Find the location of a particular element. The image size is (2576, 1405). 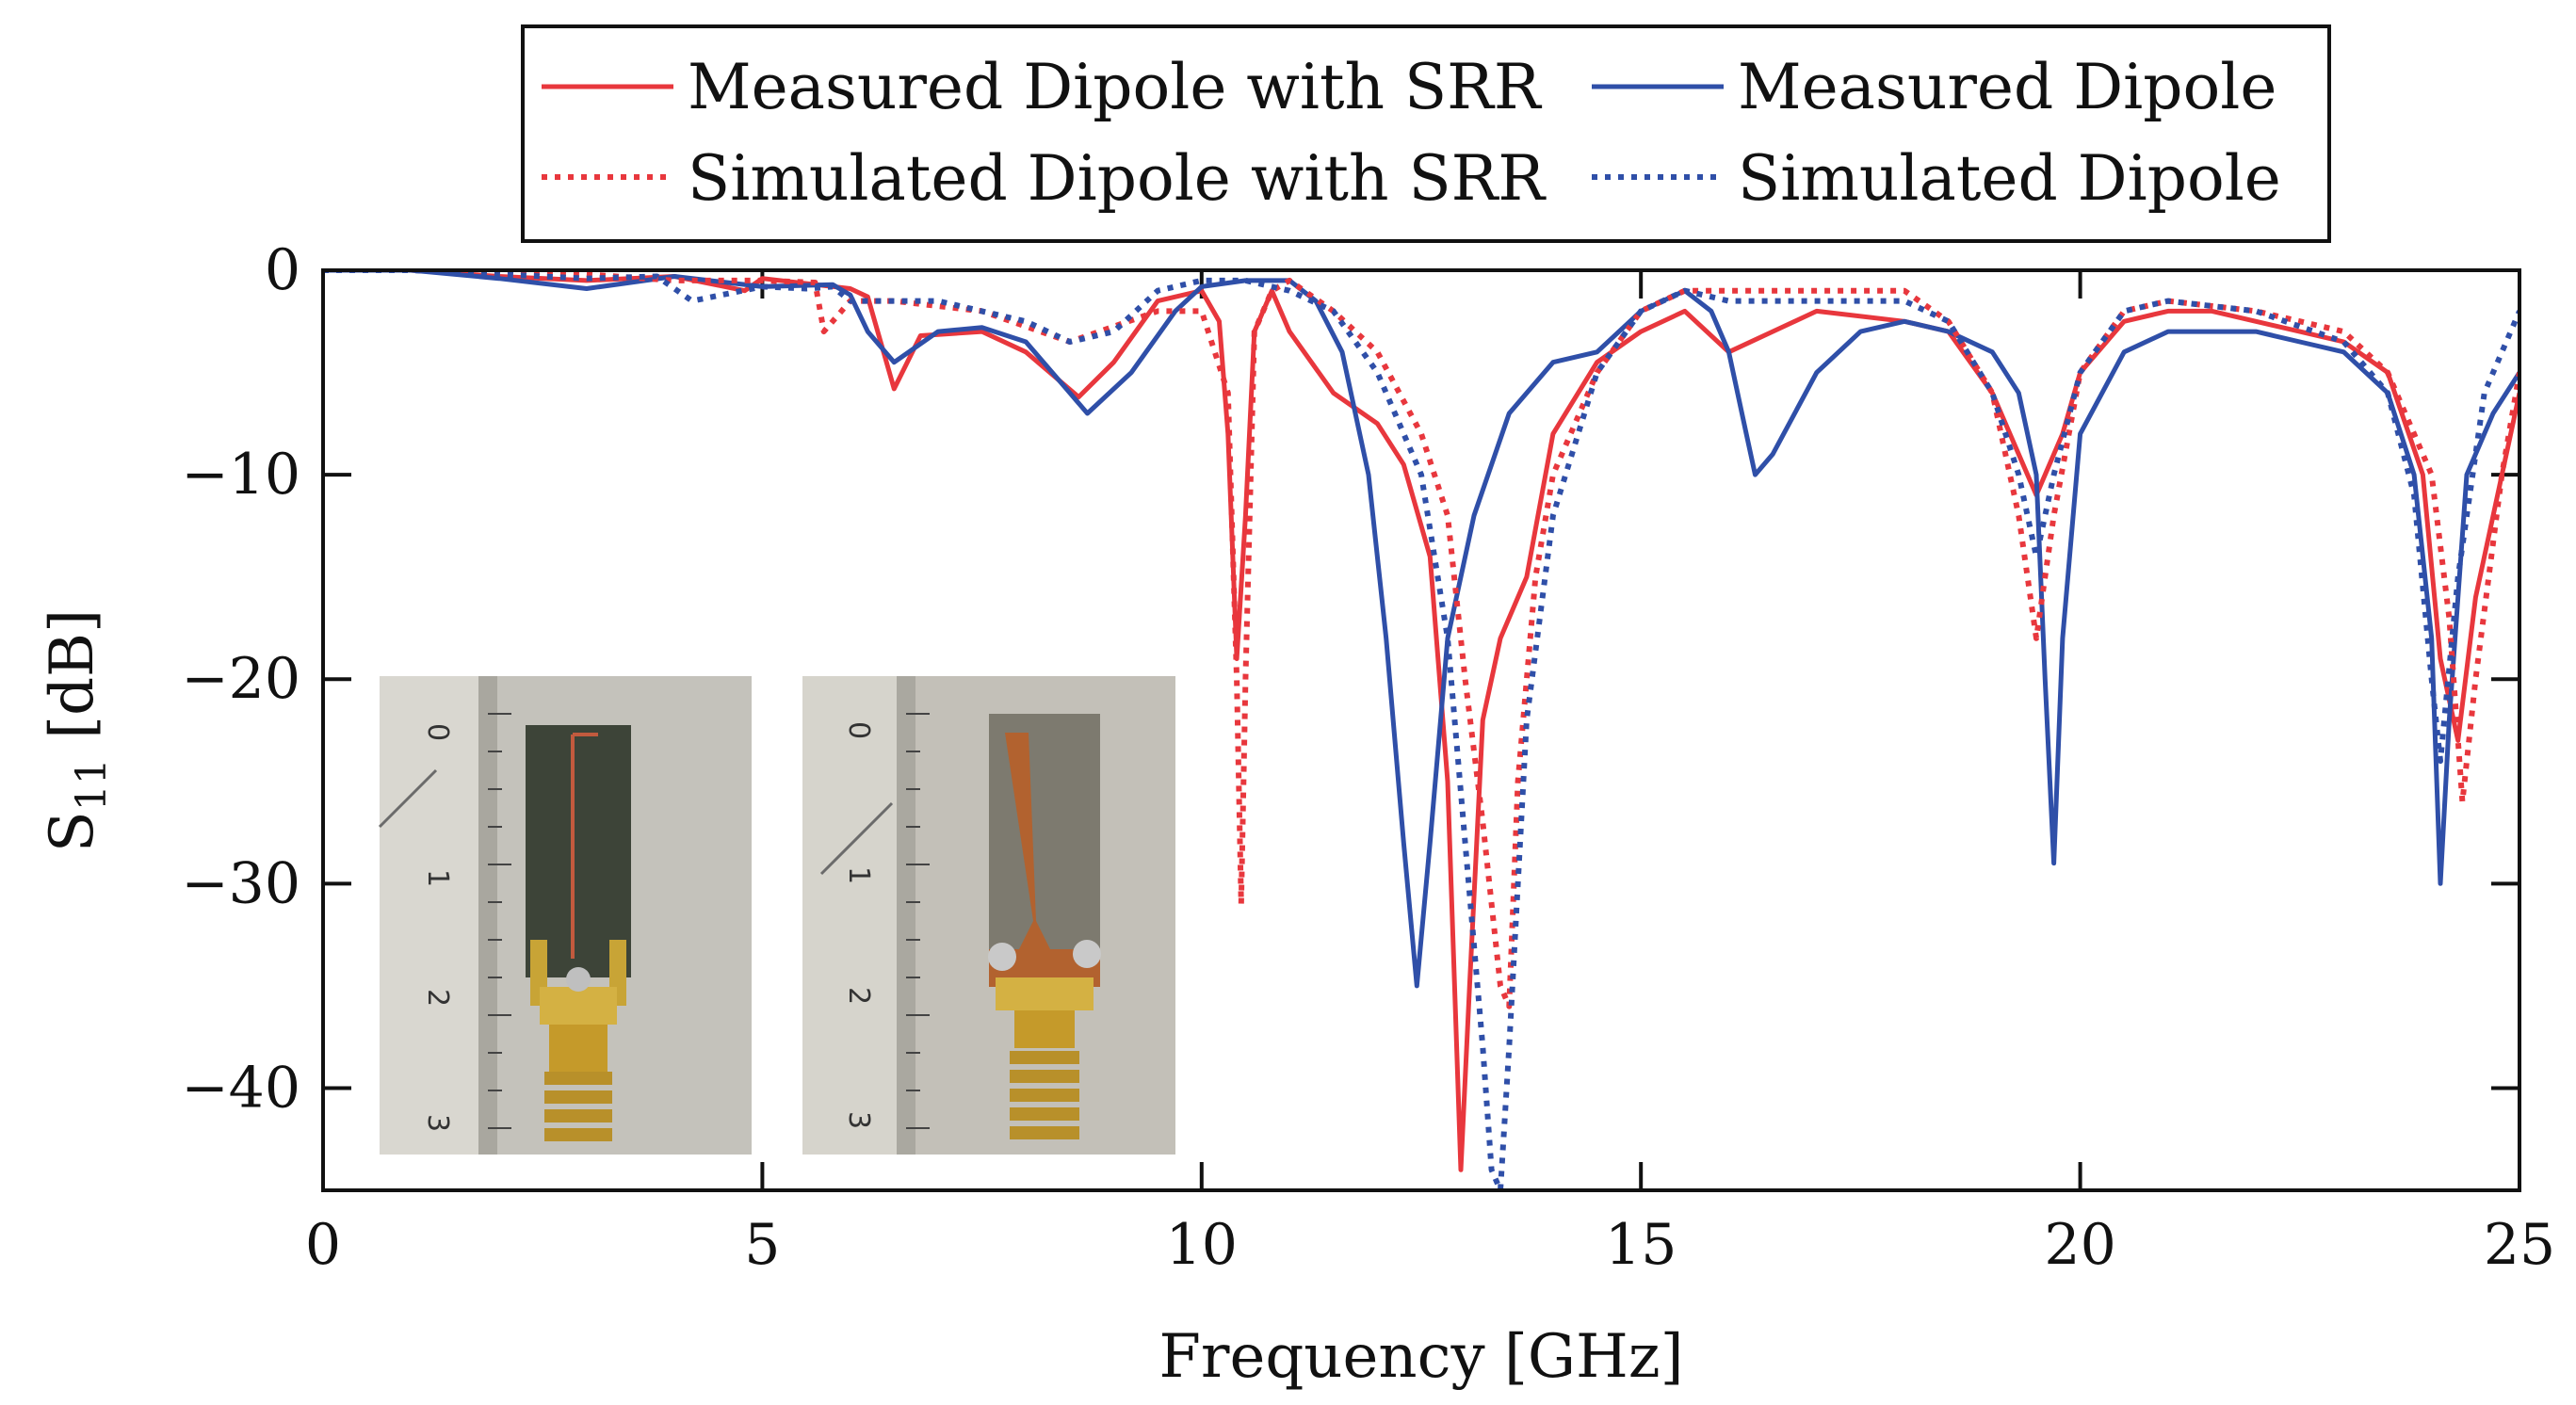

x-tick-label: 25 is located at coordinates (2519, 1245).